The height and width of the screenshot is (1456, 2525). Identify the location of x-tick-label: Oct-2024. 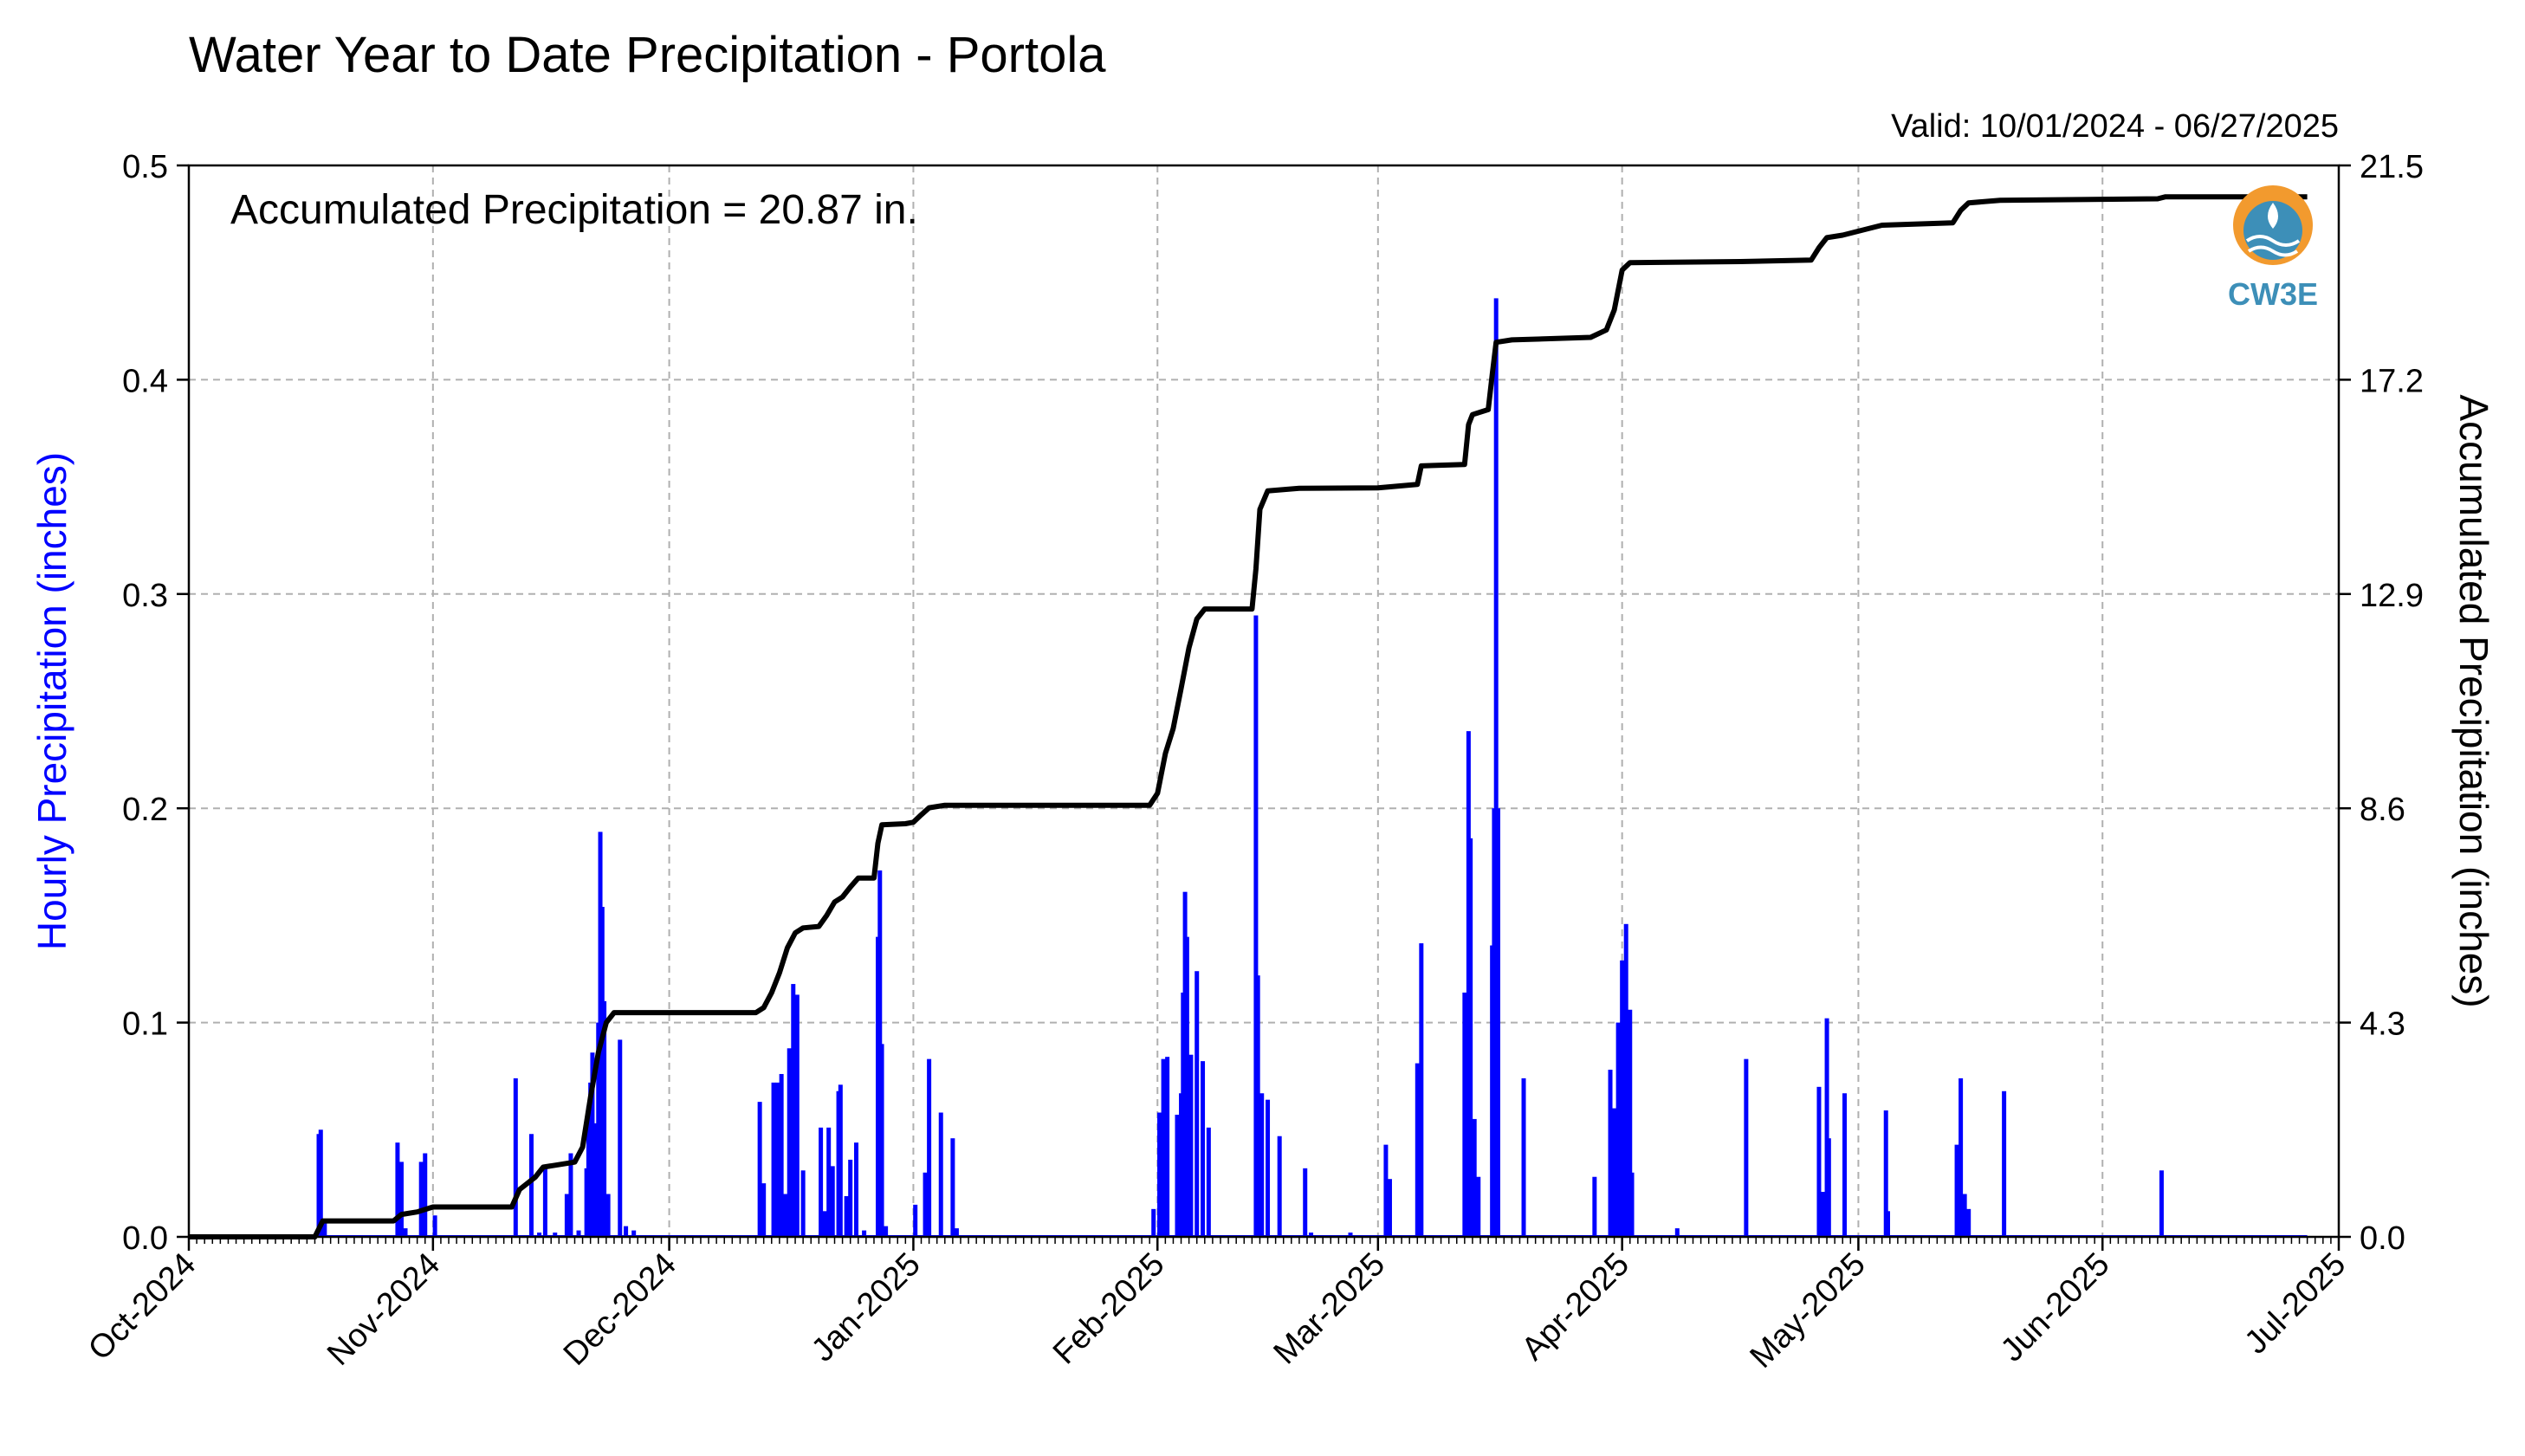
(142, 1307).